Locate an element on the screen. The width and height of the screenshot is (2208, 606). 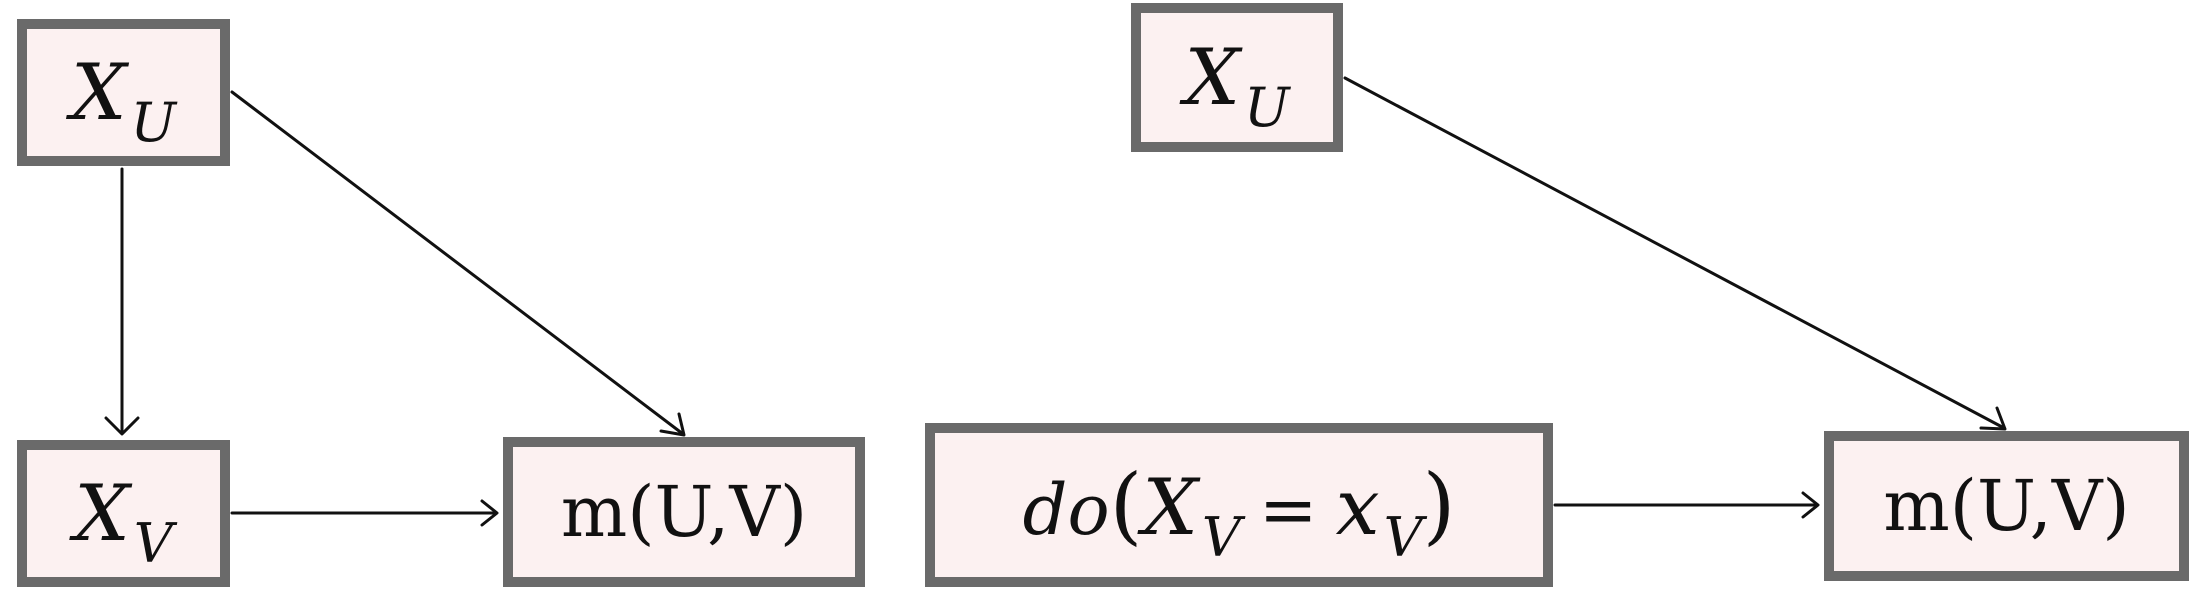
edge-left-xv-to-m is located at coordinates (364, 513).